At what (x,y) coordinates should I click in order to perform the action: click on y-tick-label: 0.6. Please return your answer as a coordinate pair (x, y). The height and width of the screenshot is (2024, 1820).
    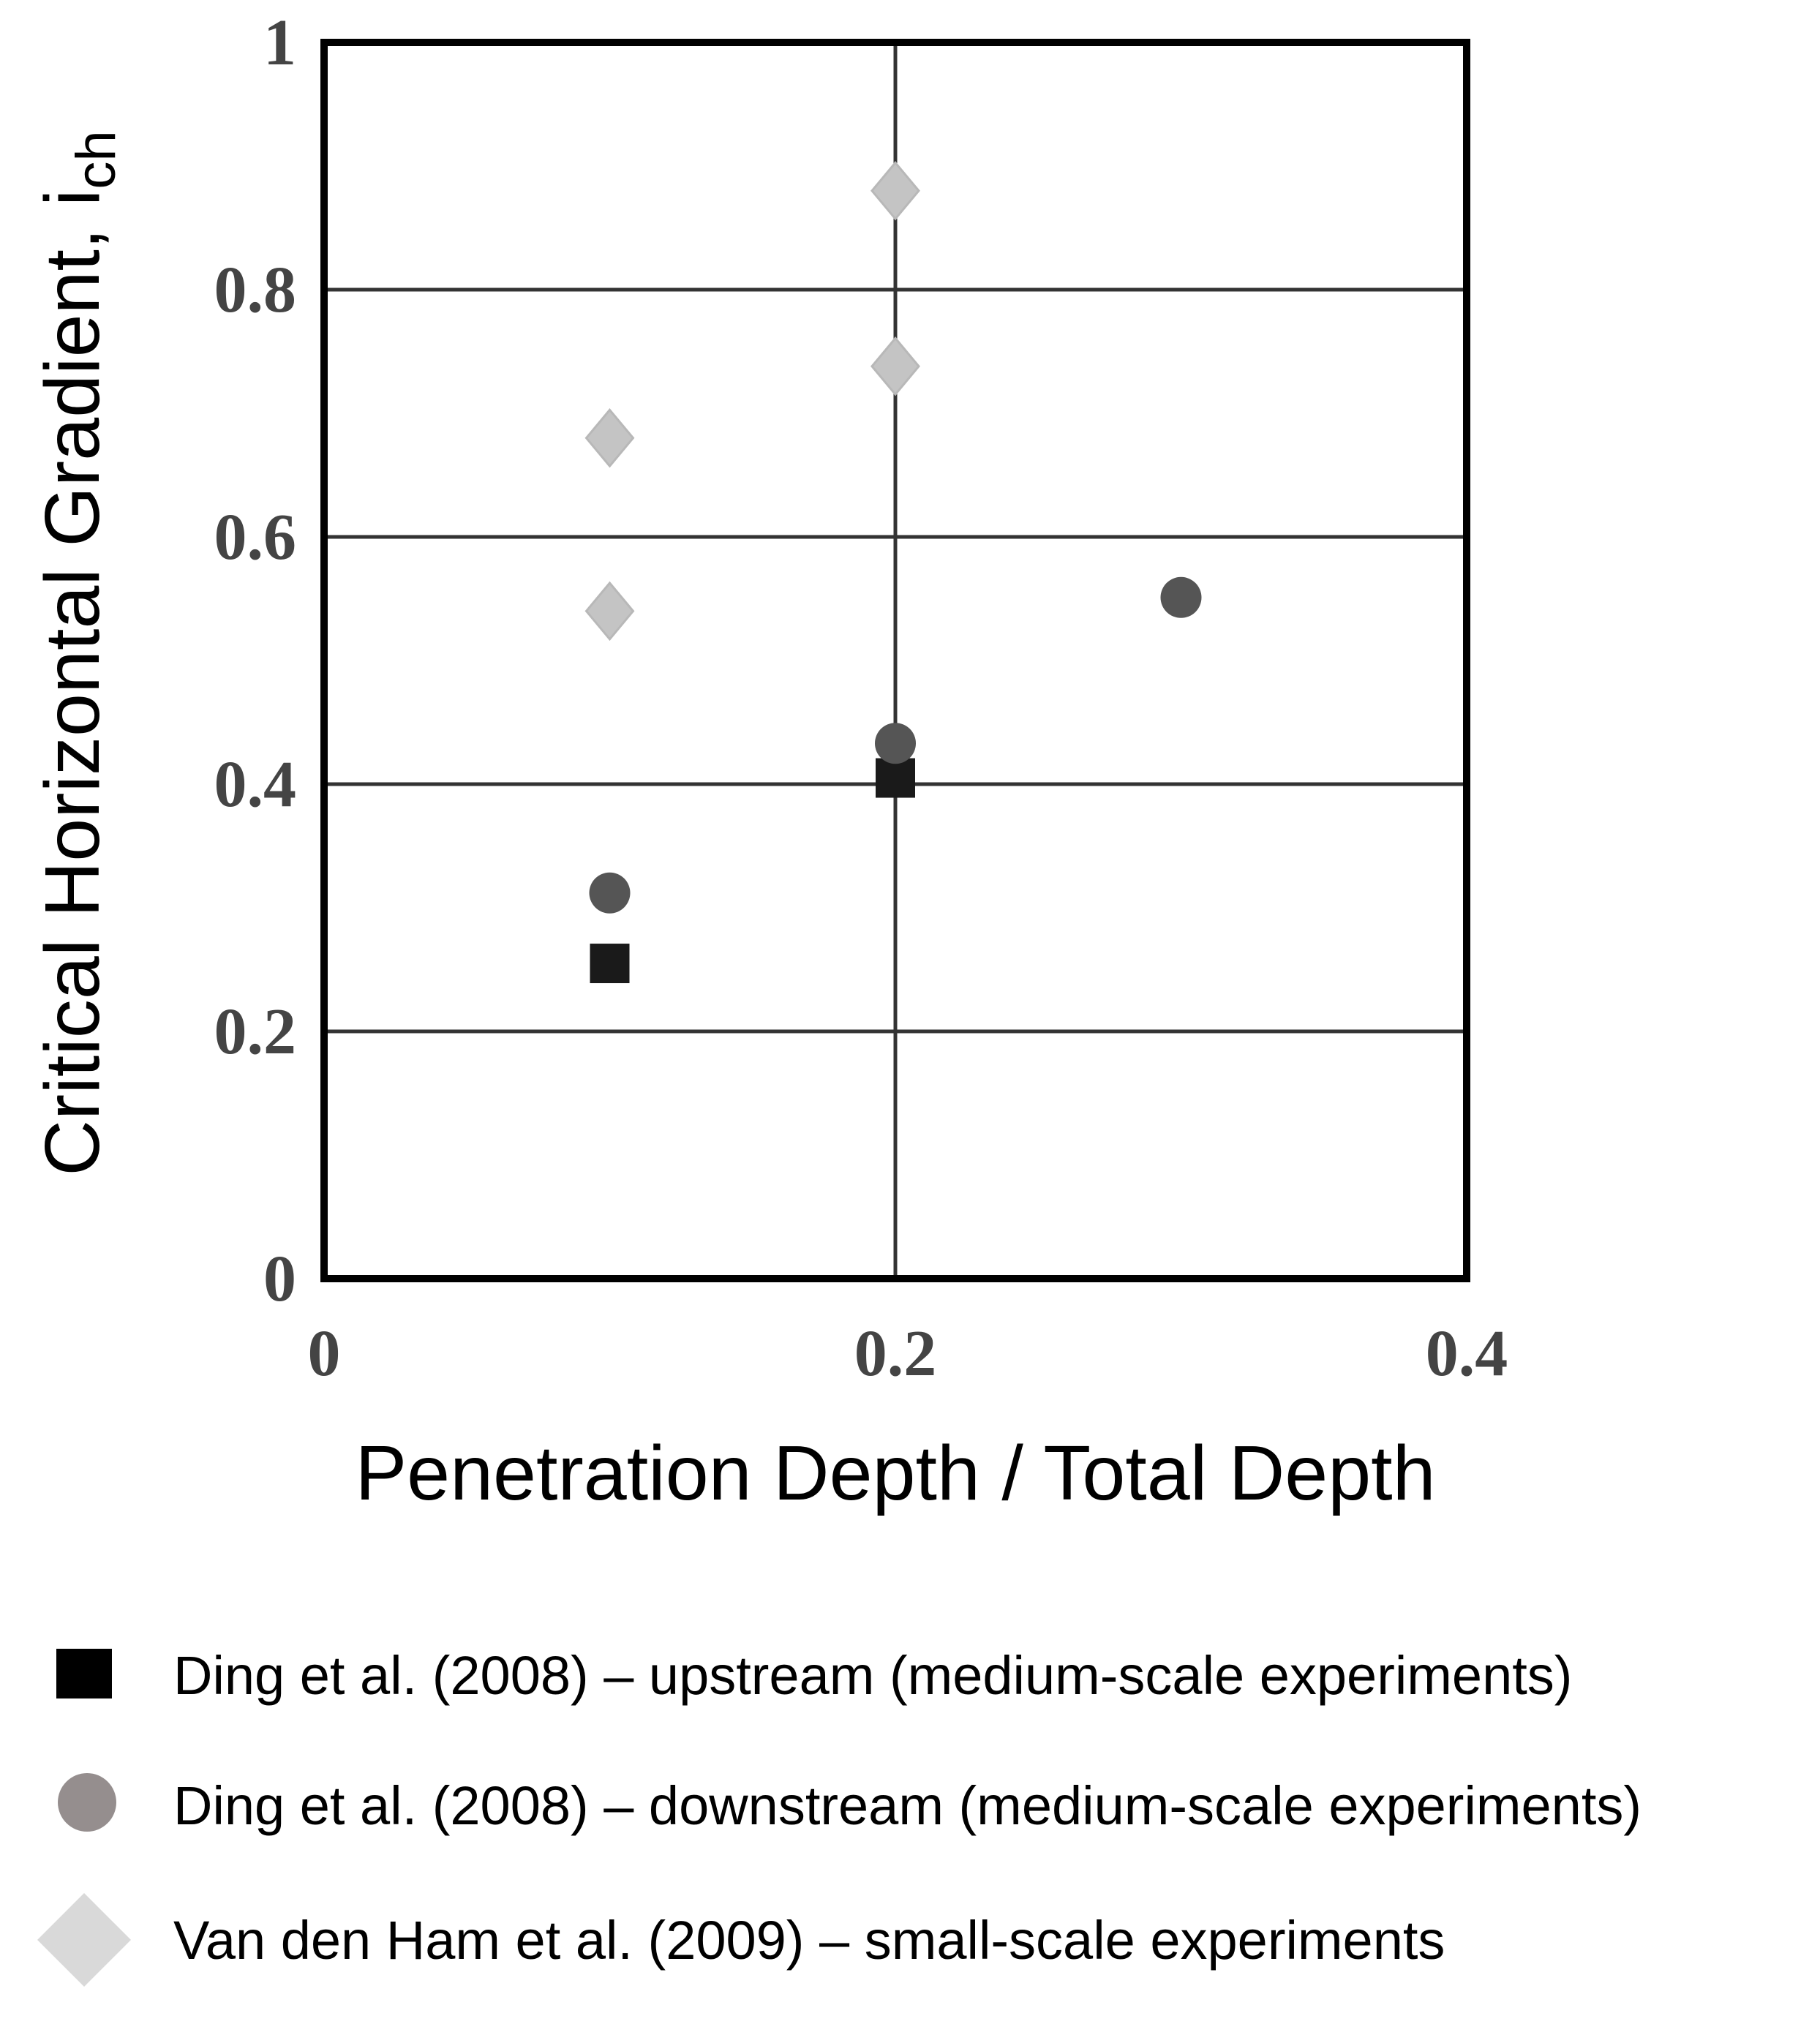
    Looking at the image, I should click on (255, 537).